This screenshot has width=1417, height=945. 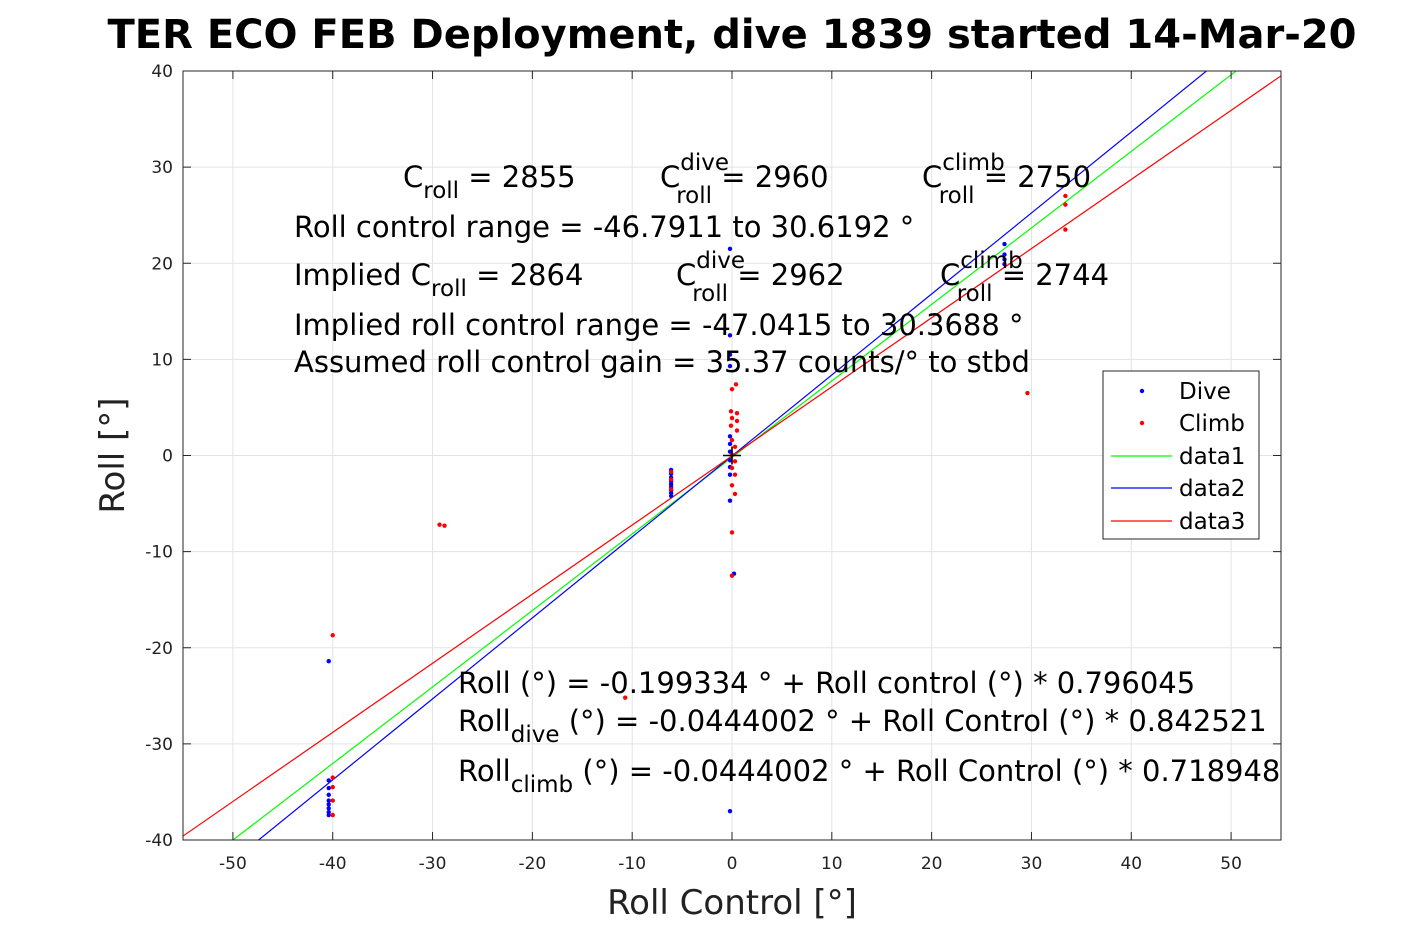 What do you see at coordinates (732, 864) in the screenshot?
I see `x-tick-label: 0` at bounding box center [732, 864].